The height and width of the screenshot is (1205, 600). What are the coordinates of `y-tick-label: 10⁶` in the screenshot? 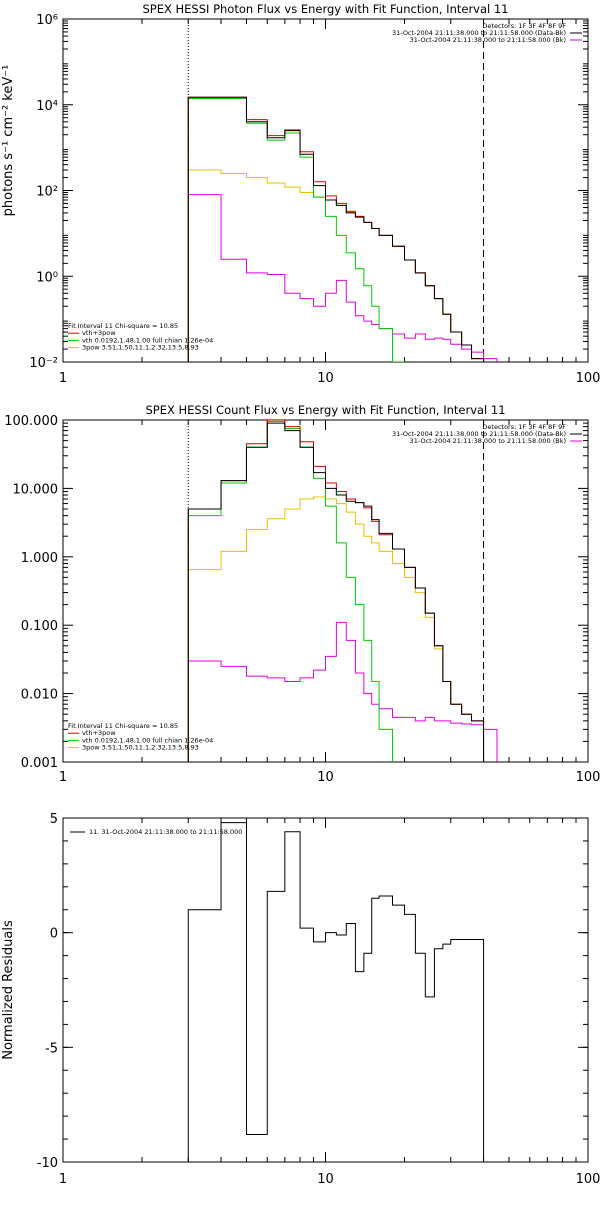 It's located at (47, 20).